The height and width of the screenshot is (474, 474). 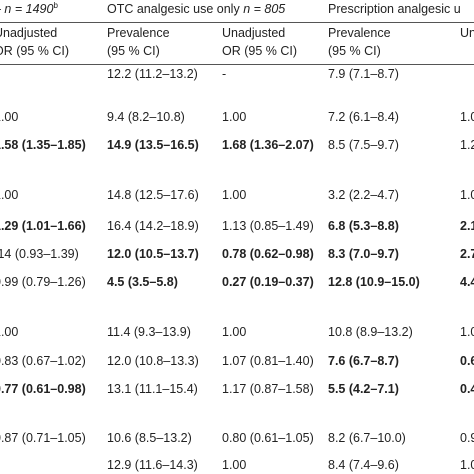 I want to click on table-cell-col-0: 0.99 (0.79–1.26), so click(x=43, y=282).